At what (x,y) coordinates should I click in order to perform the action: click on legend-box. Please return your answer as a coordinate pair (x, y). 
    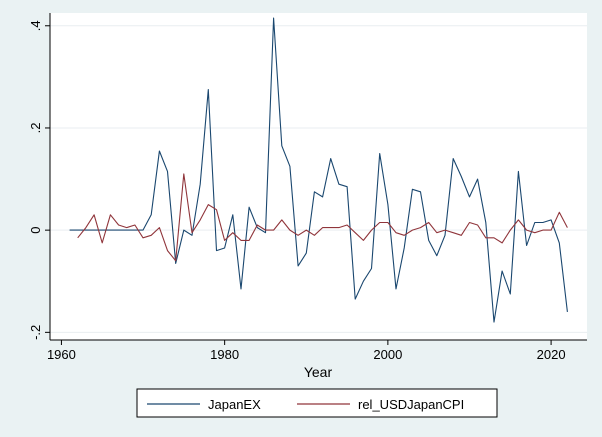
    Looking at the image, I should click on (317, 403).